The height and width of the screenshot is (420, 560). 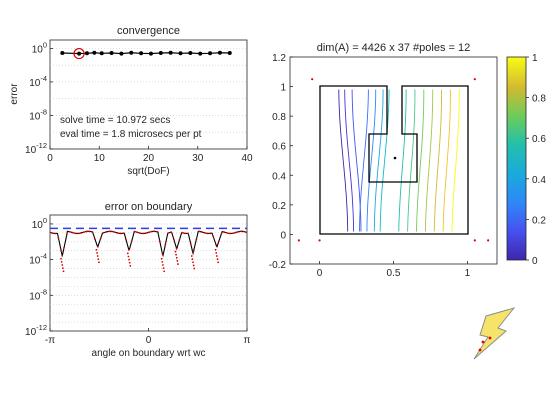 What do you see at coordinates (247, 340) in the screenshot?
I see `boundary-xtick-label: π` at bounding box center [247, 340].